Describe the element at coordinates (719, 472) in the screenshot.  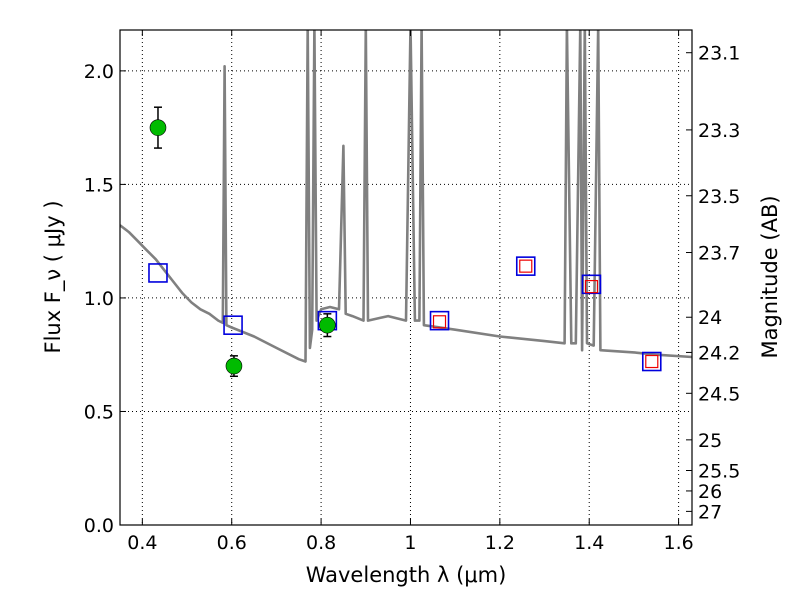
I see `right-tick-label: 25.5` at that location.